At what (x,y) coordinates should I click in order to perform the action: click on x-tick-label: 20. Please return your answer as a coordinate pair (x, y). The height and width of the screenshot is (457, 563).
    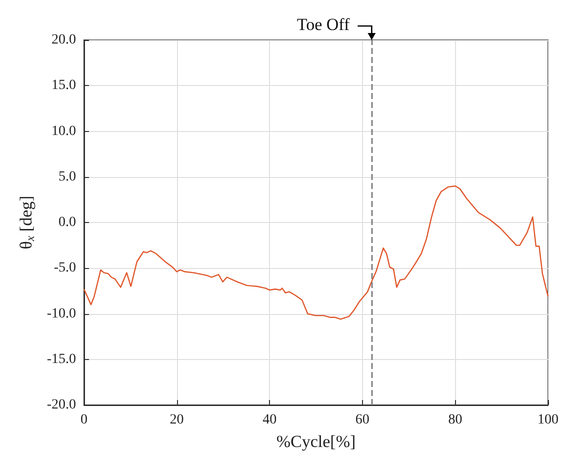
    Looking at the image, I should click on (177, 420).